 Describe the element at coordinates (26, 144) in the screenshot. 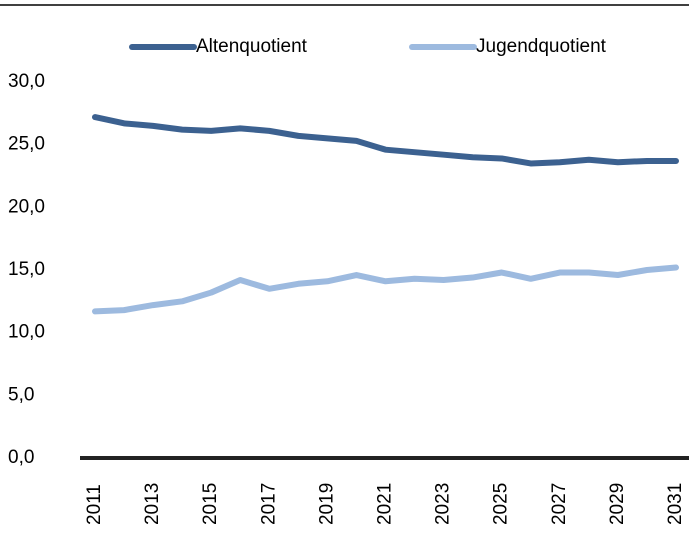

I see `y-tick-label: 25,0` at that location.